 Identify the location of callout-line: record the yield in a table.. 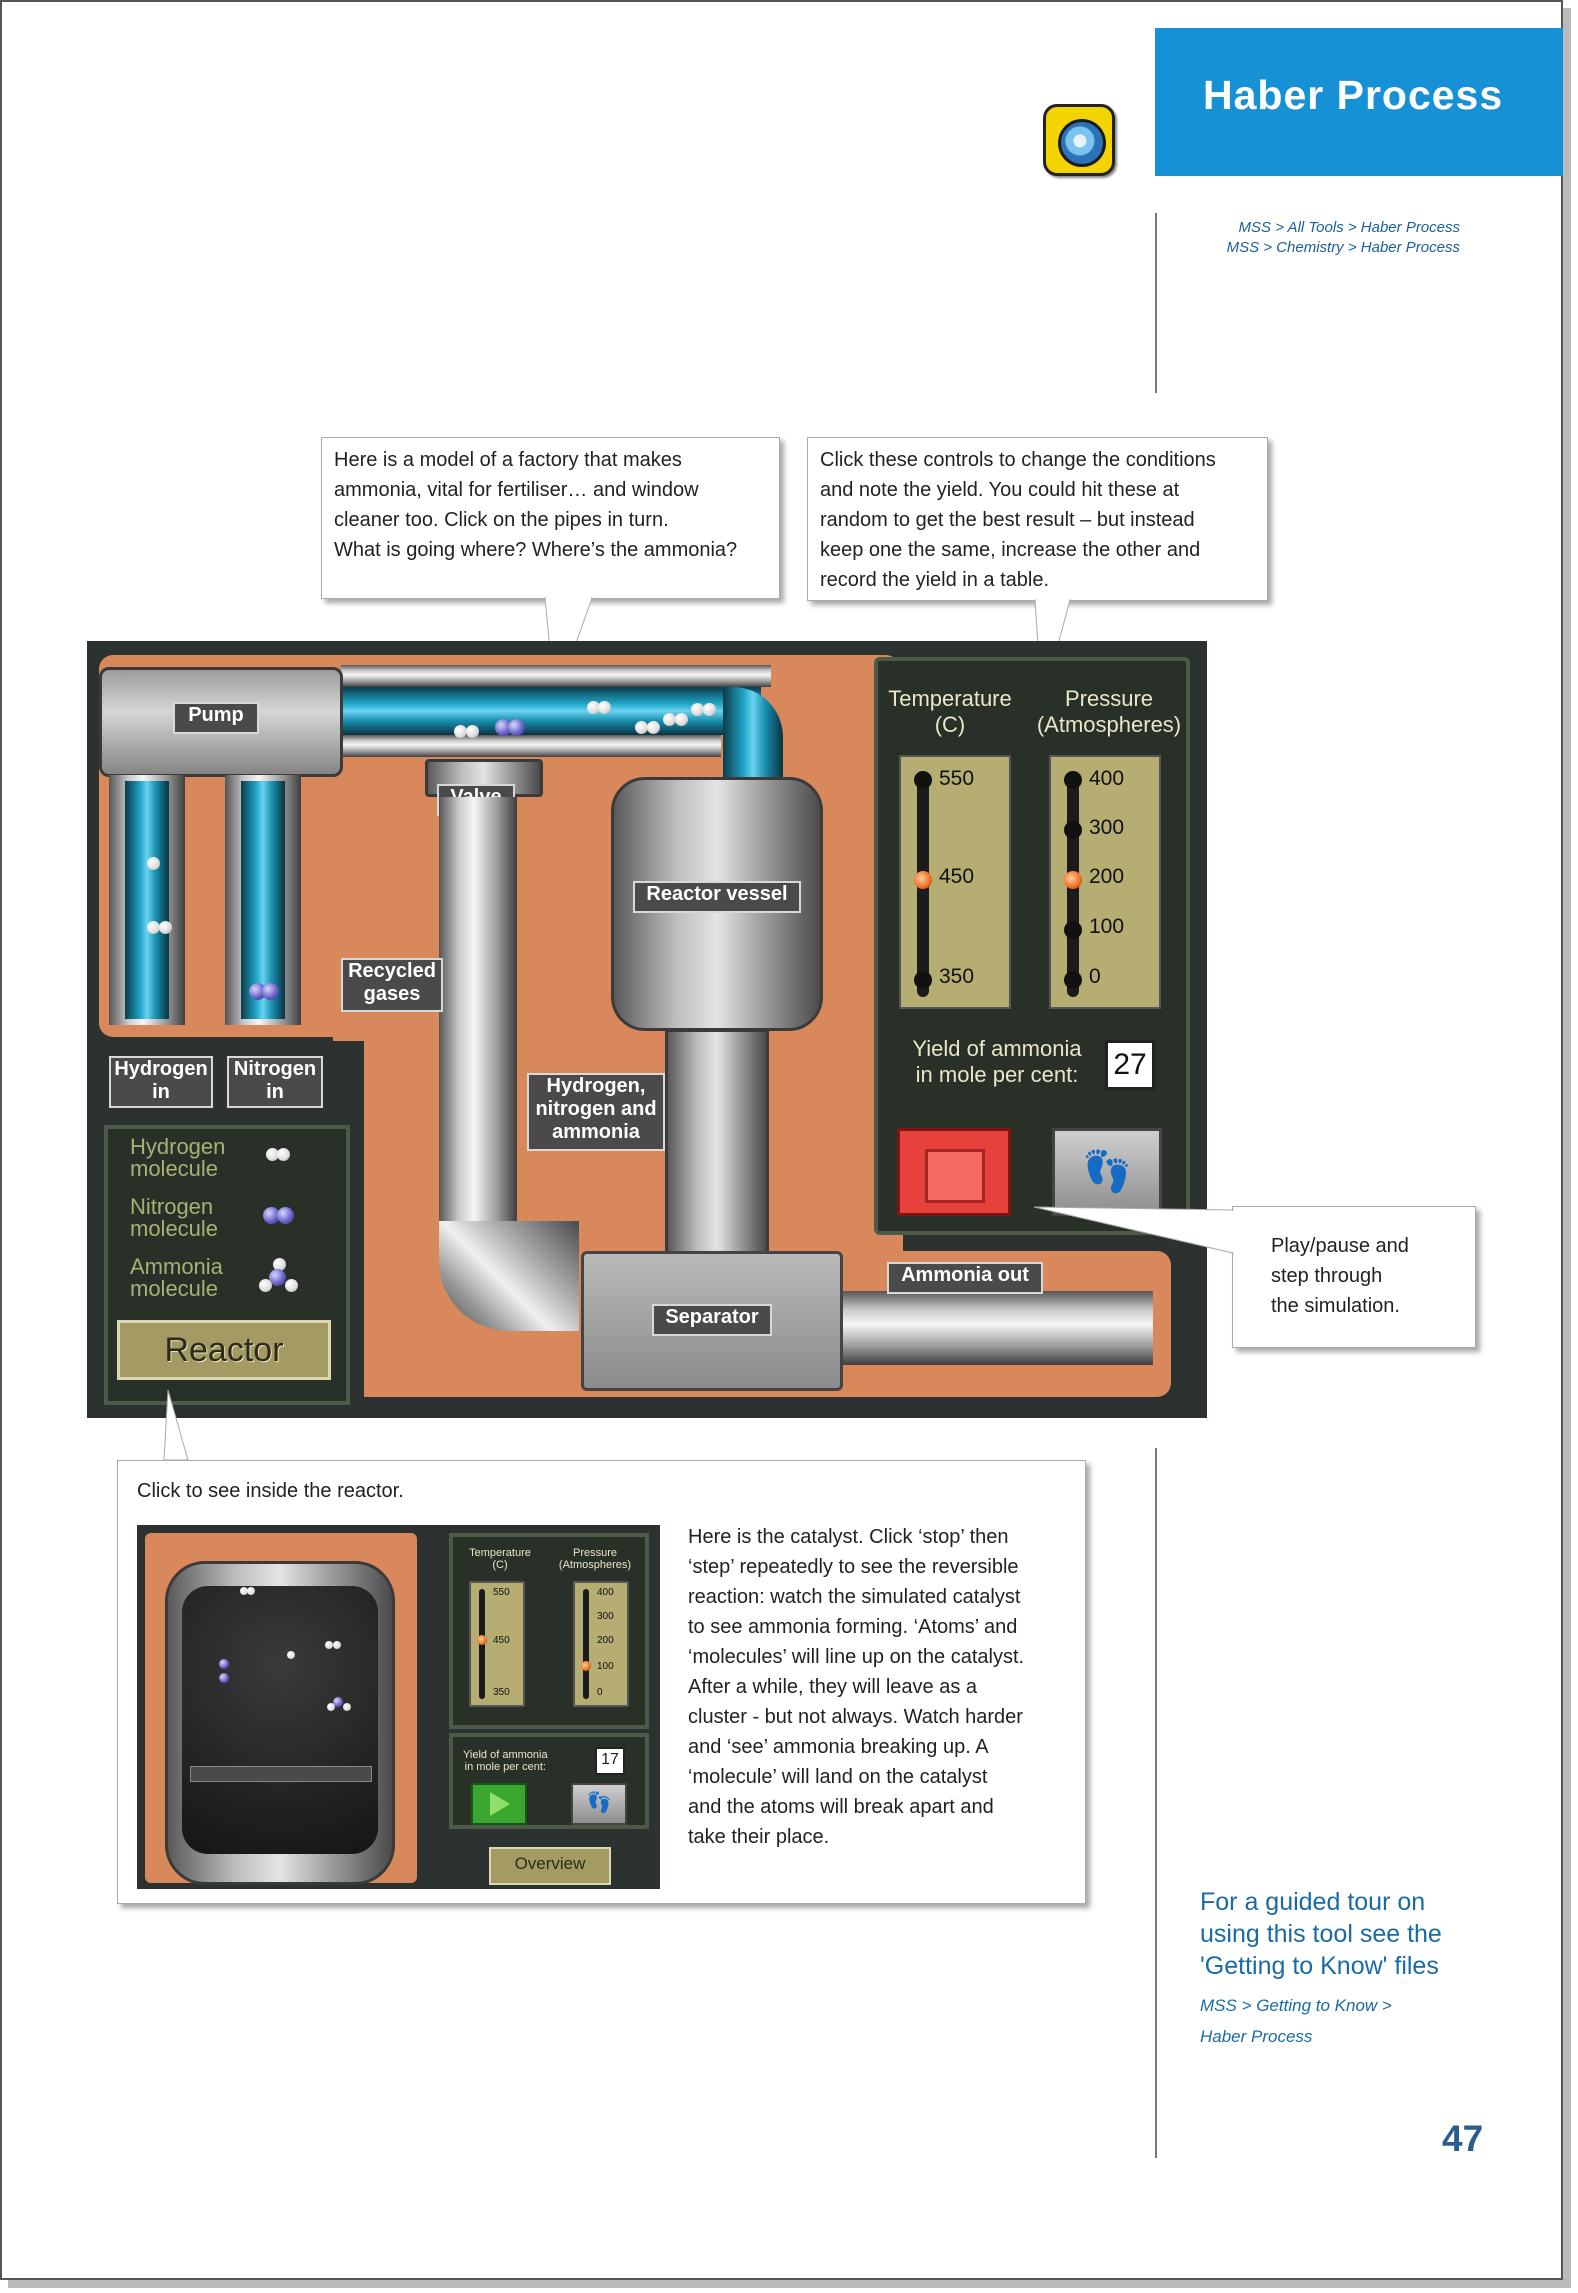
(935, 580).